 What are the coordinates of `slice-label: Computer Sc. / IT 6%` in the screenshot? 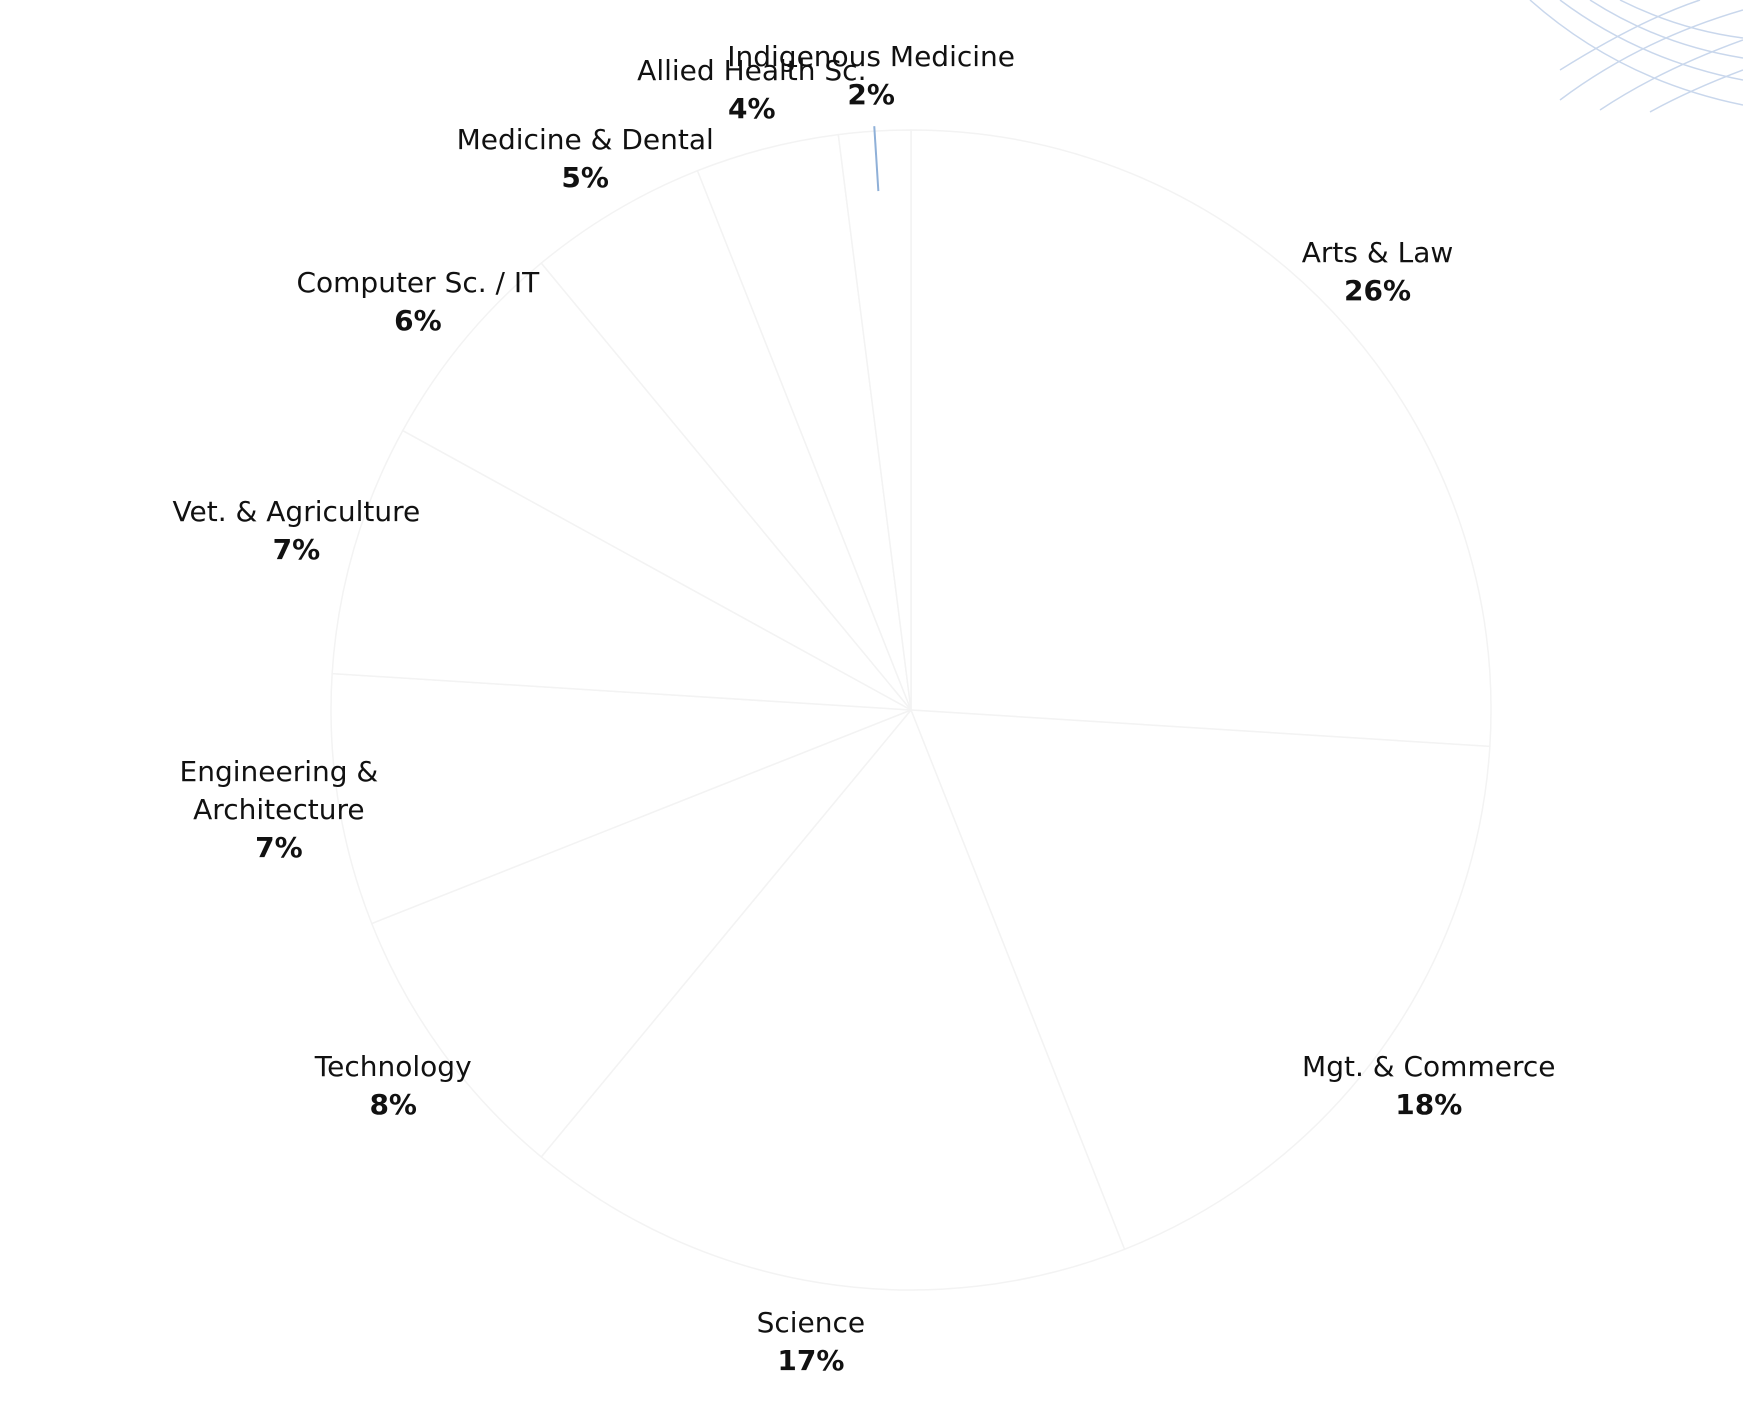 It's located at (417, 302).